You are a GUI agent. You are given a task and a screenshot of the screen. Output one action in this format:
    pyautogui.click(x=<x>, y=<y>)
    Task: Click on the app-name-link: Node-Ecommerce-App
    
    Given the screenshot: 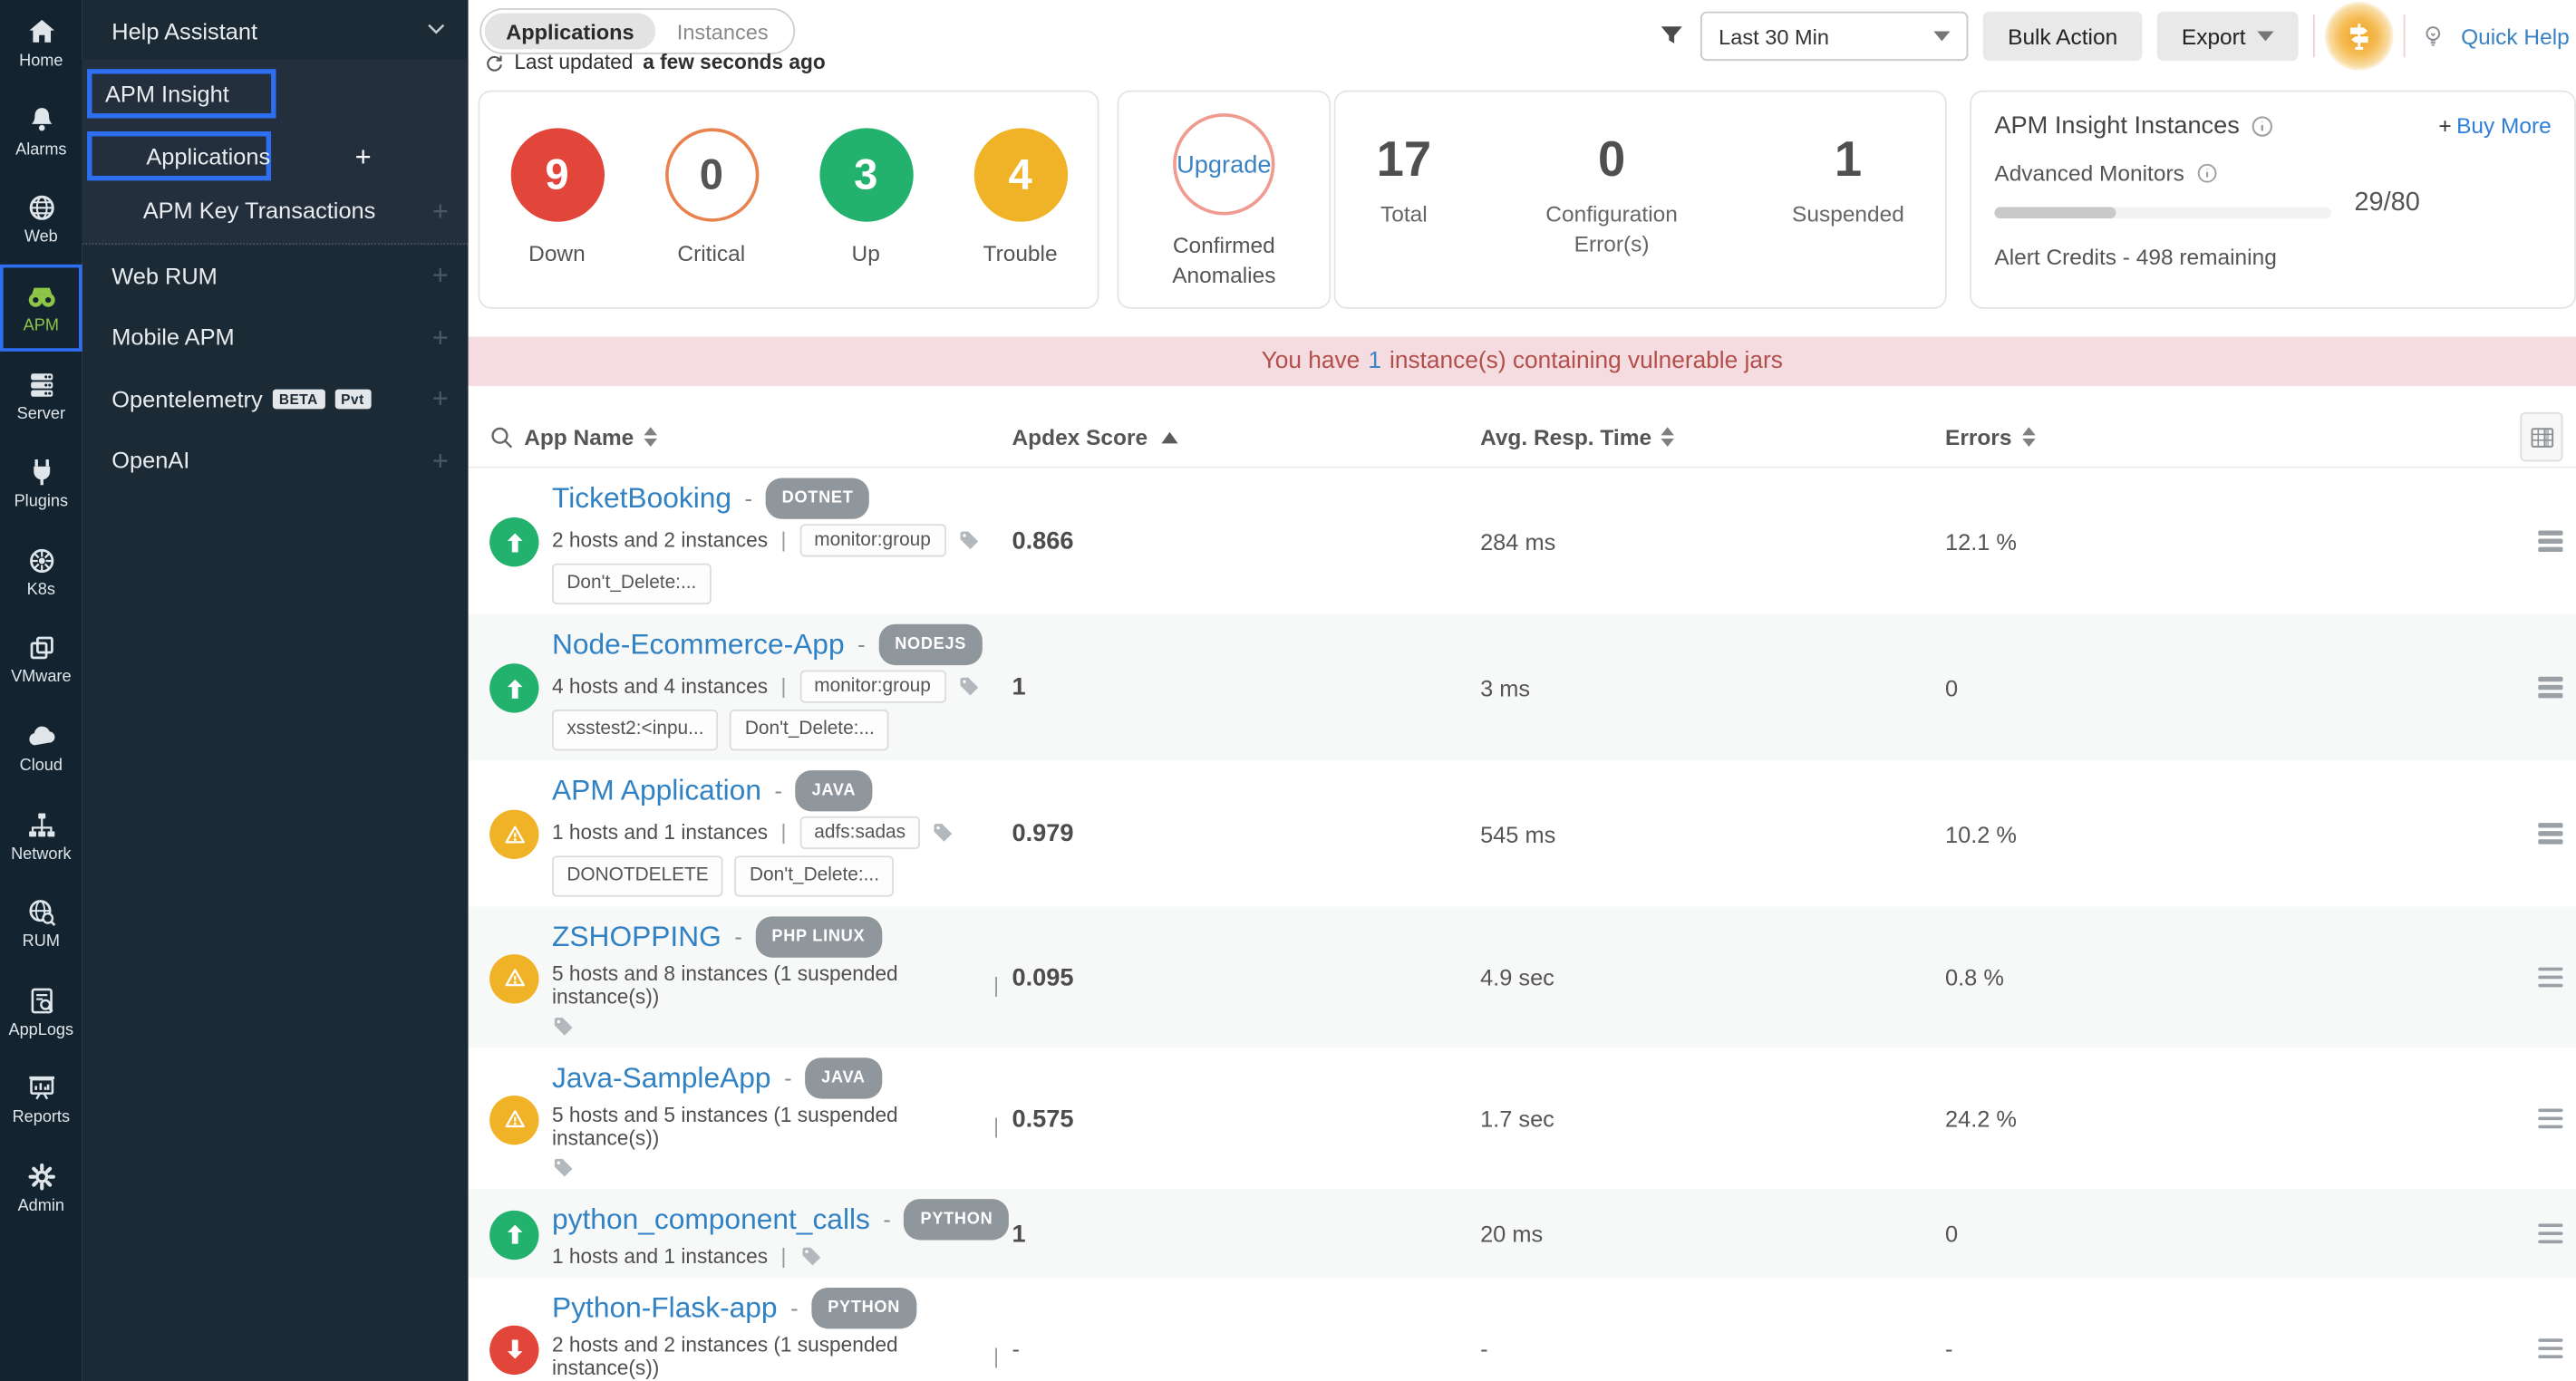 What is the action you would take?
    pyautogui.click(x=698, y=644)
    